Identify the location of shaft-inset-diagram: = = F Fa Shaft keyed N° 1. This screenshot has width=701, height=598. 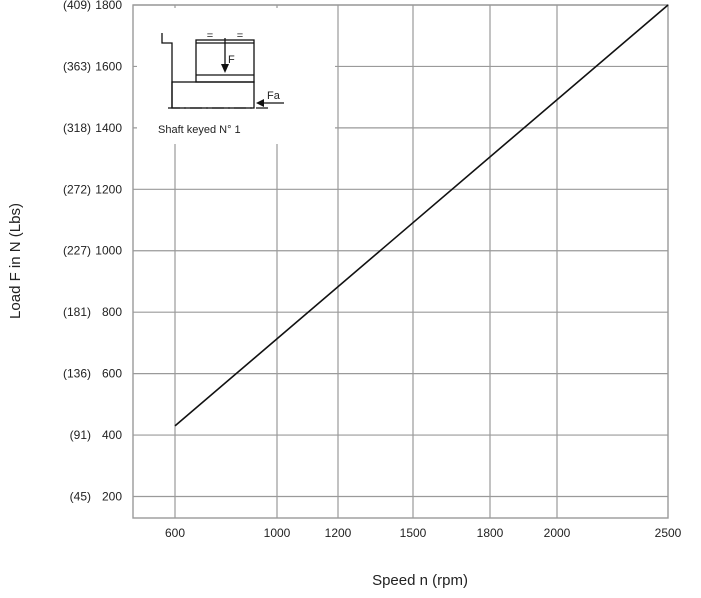
(236, 76).